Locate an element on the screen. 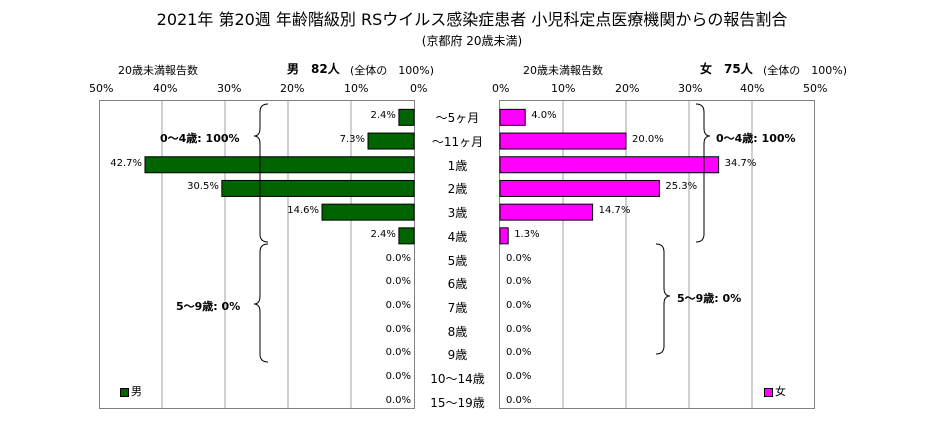 This screenshot has height=443, width=944. male-tick-20: 20% is located at coordinates (292, 88).